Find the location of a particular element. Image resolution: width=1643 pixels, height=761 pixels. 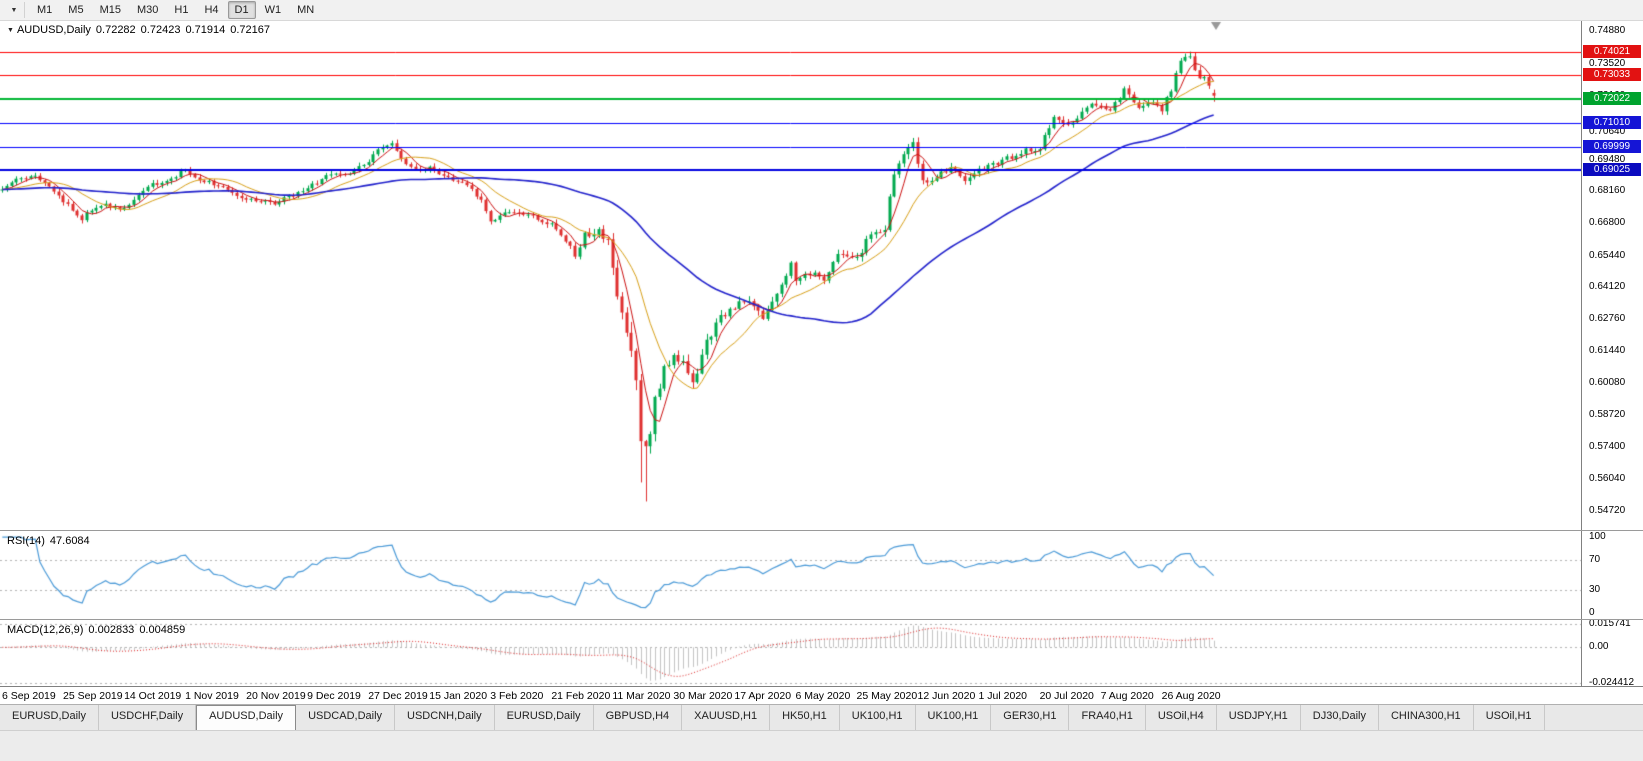

macd-canvas is located at coordinates (790, 653).